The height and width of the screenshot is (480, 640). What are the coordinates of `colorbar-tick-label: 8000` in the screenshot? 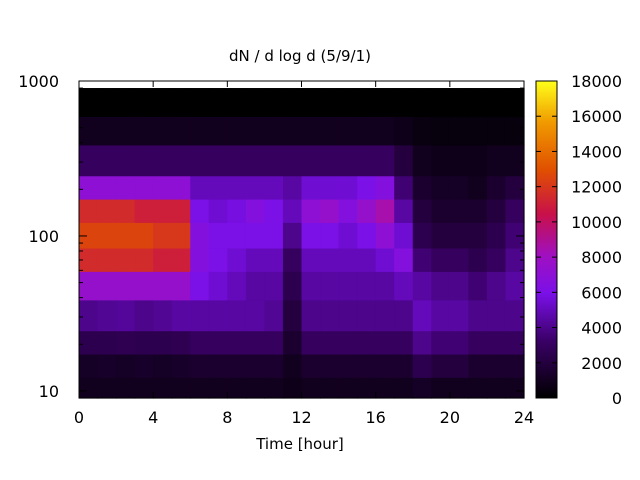 It's located at (601, 257).